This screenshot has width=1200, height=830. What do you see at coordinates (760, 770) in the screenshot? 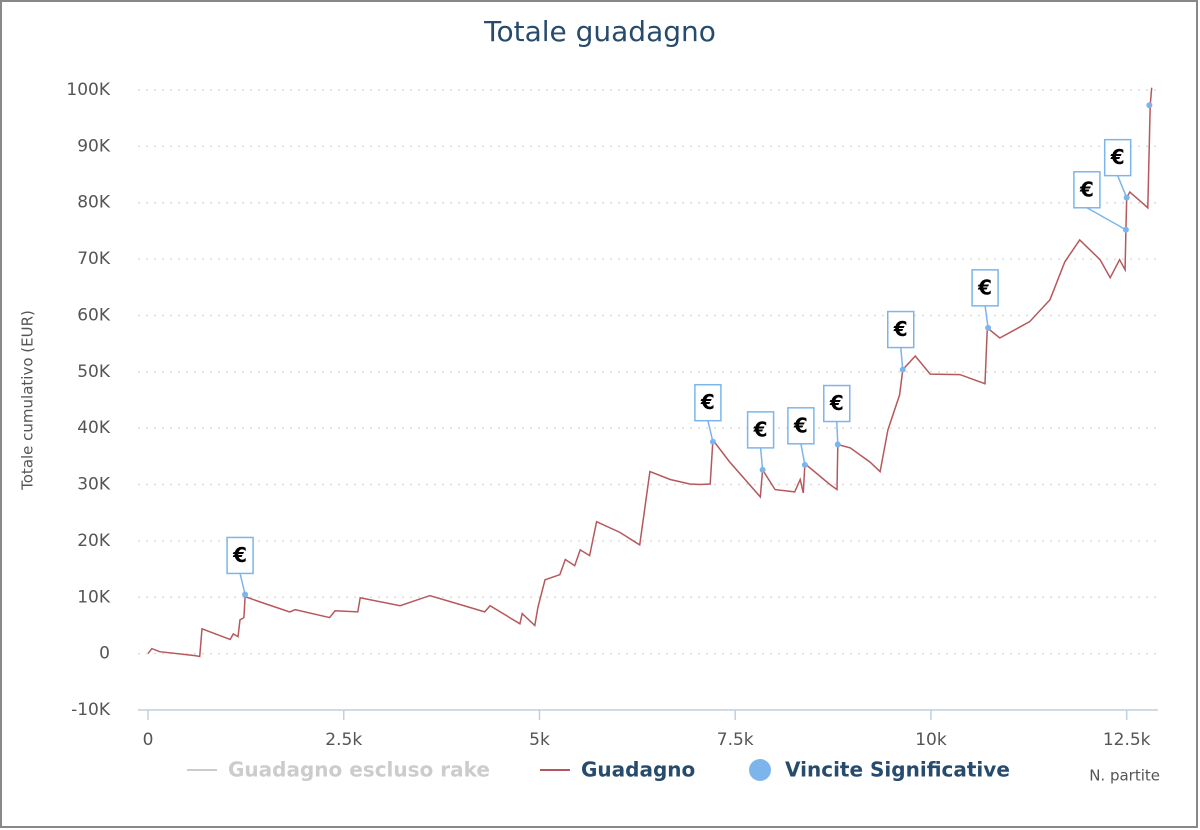
I see `legend-symbol` at bounding box center [760, 770].